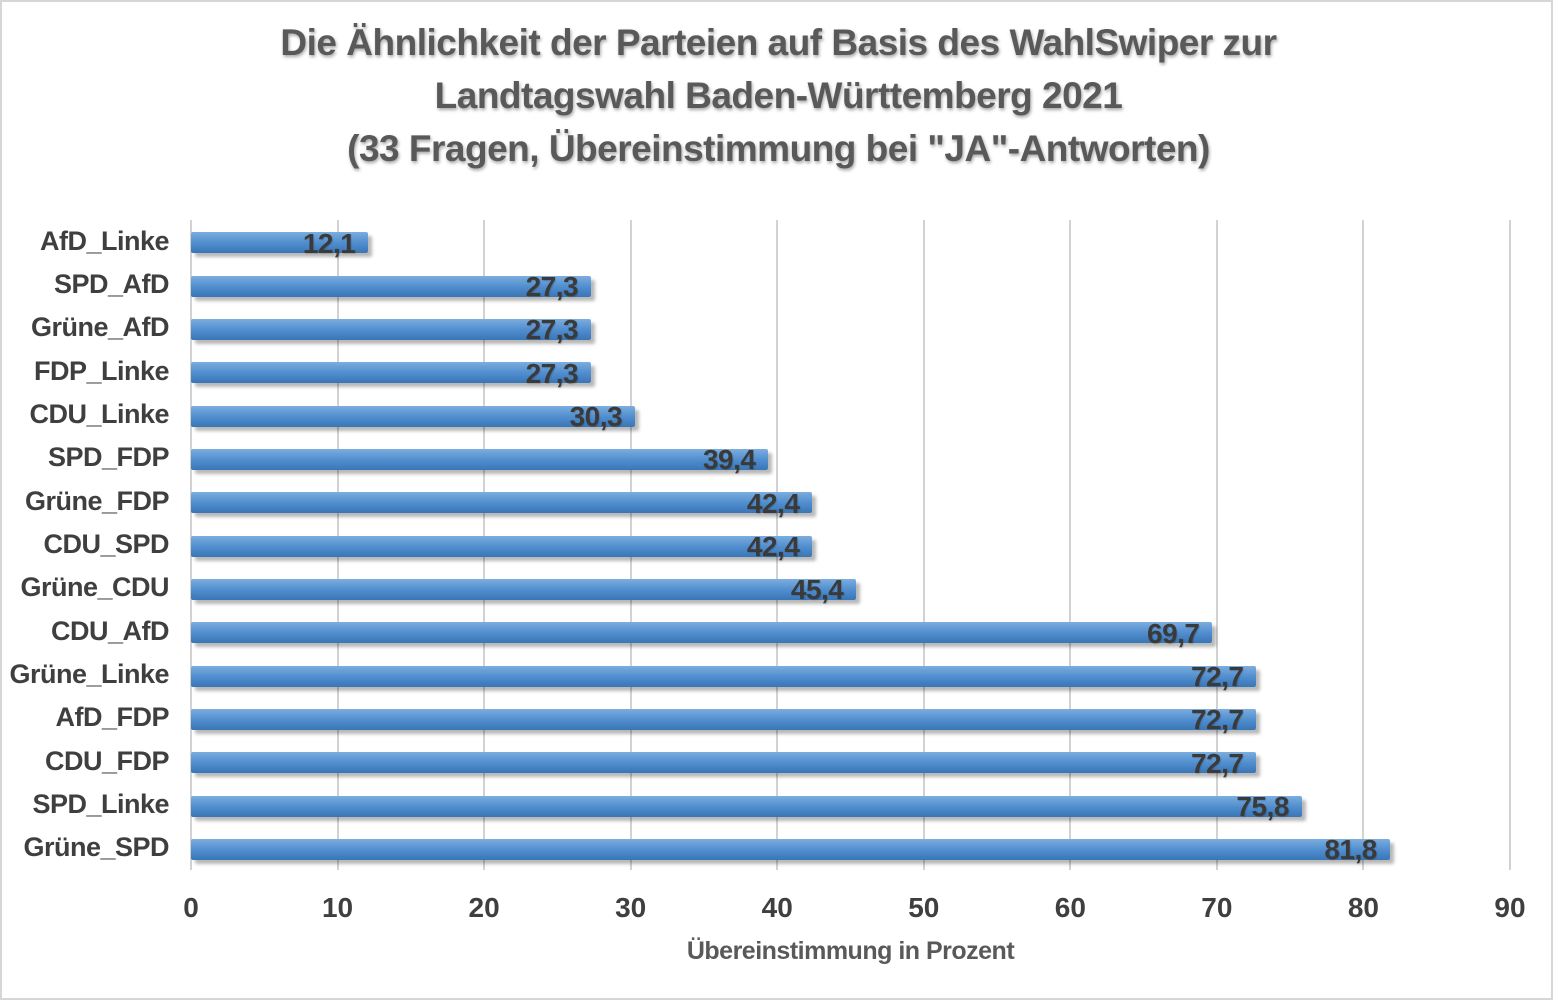 The image size is (1553, 1002). What do you see at coordinates (329, 243) in the screenshot?
I see `value-label-AfD_Linke: 12,1` at bounding box center [329, 243].